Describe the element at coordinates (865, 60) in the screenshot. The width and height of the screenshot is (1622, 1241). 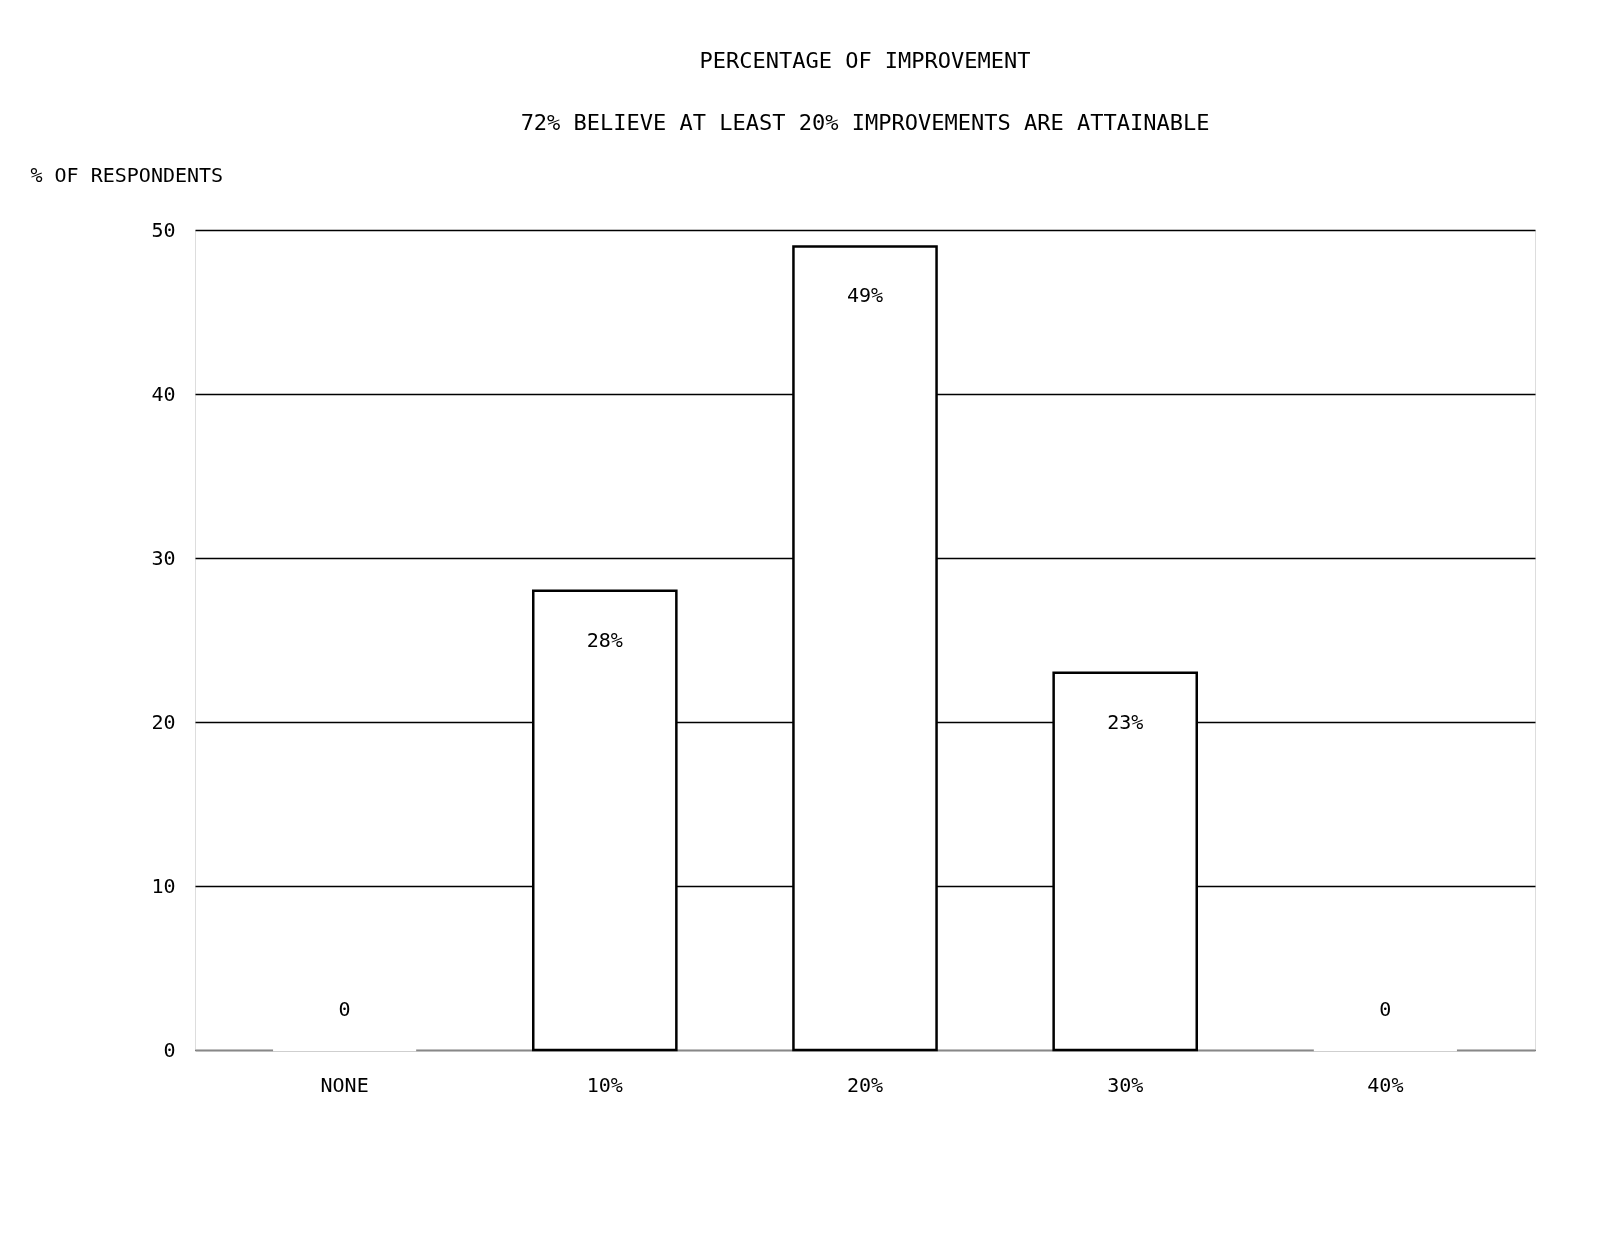
I see `chart-title: PERCENTAGE OF IMPROVEMENT` at that location.